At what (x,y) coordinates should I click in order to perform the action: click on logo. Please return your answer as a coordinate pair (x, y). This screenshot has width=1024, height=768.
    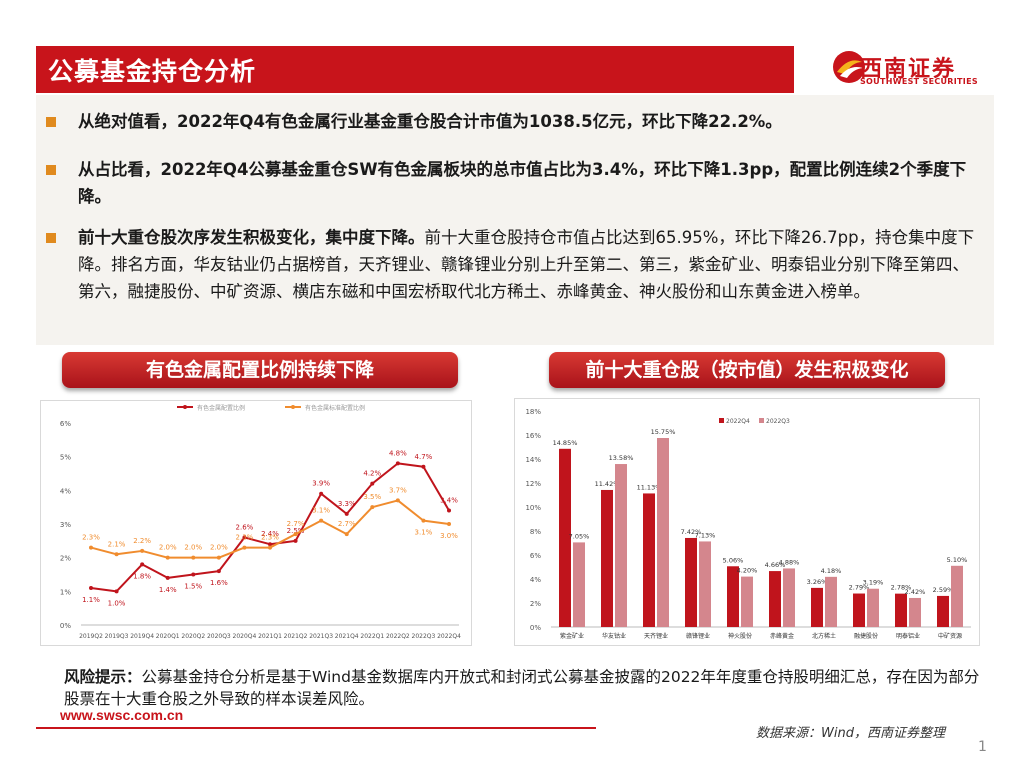
    Looking at the image, I should click on (913, 68).